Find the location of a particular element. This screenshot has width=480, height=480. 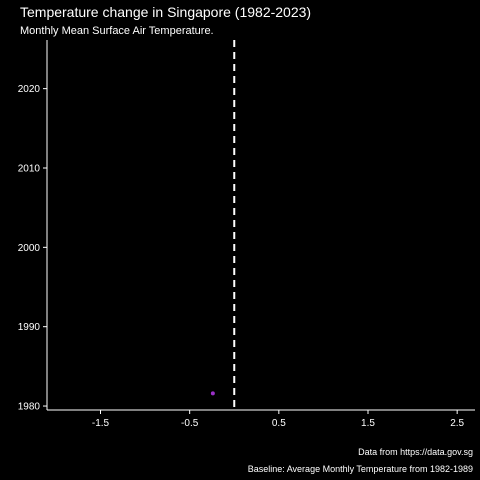

x-tick-label: 1.5 is located at coordinates (368, 423).